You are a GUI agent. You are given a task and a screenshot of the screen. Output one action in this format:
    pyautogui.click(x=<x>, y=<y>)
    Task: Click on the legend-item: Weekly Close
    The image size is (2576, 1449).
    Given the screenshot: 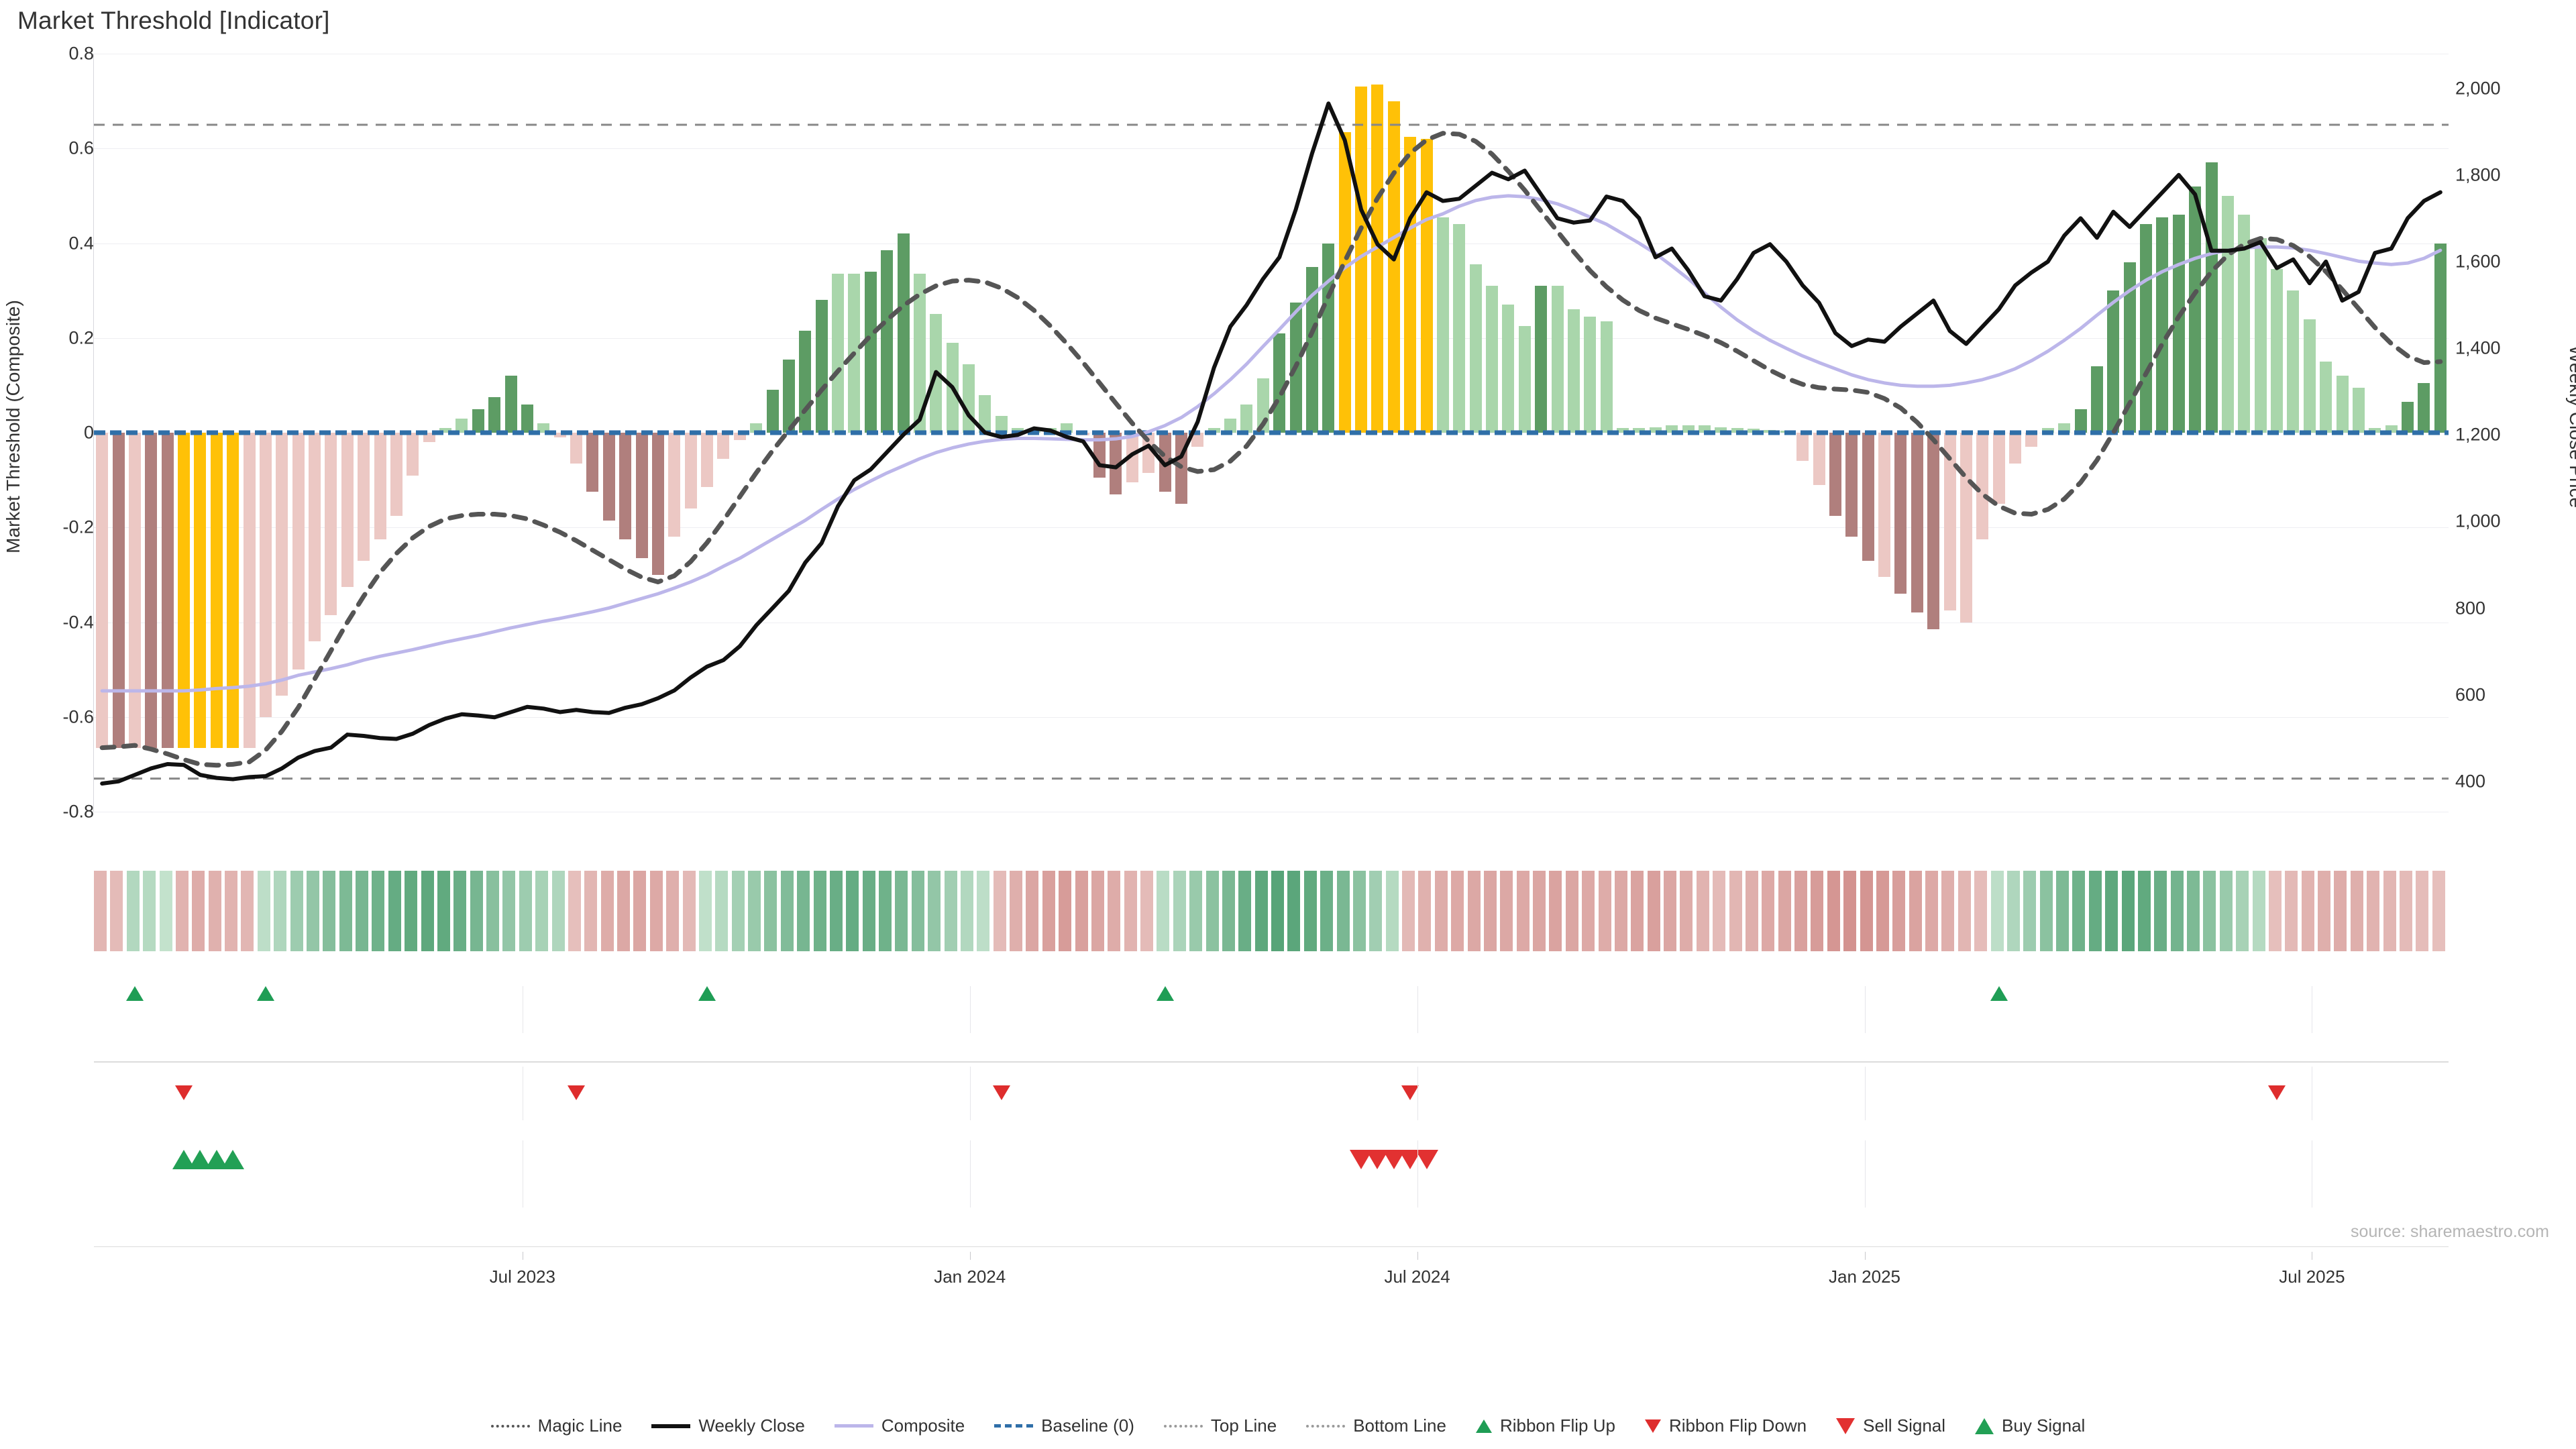 What is the action you would take?
    pyautogui.click(x=728, y=1425)
    